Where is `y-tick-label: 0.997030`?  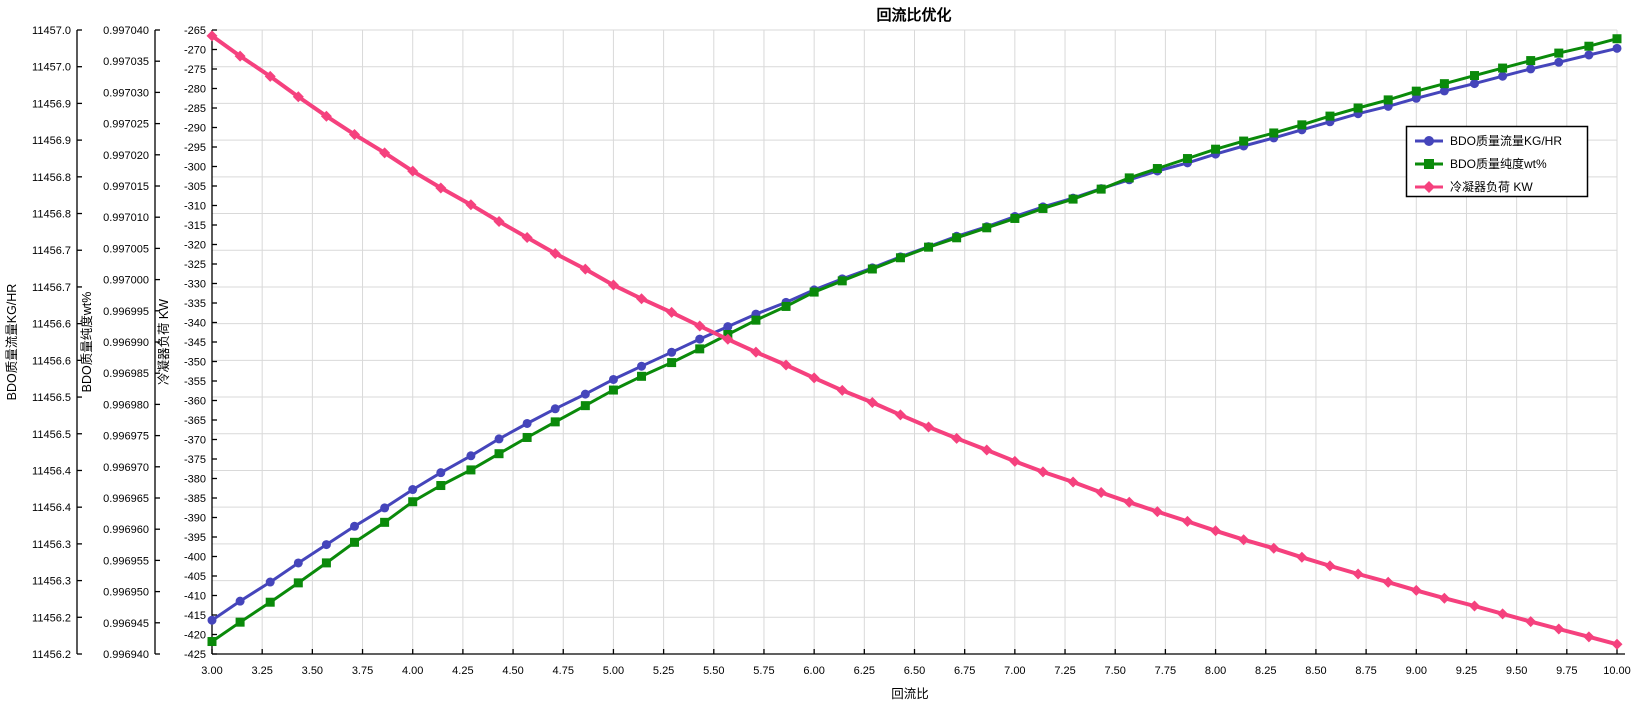
y-tick-label: 0.997030 is located at coordinates (126, 93).